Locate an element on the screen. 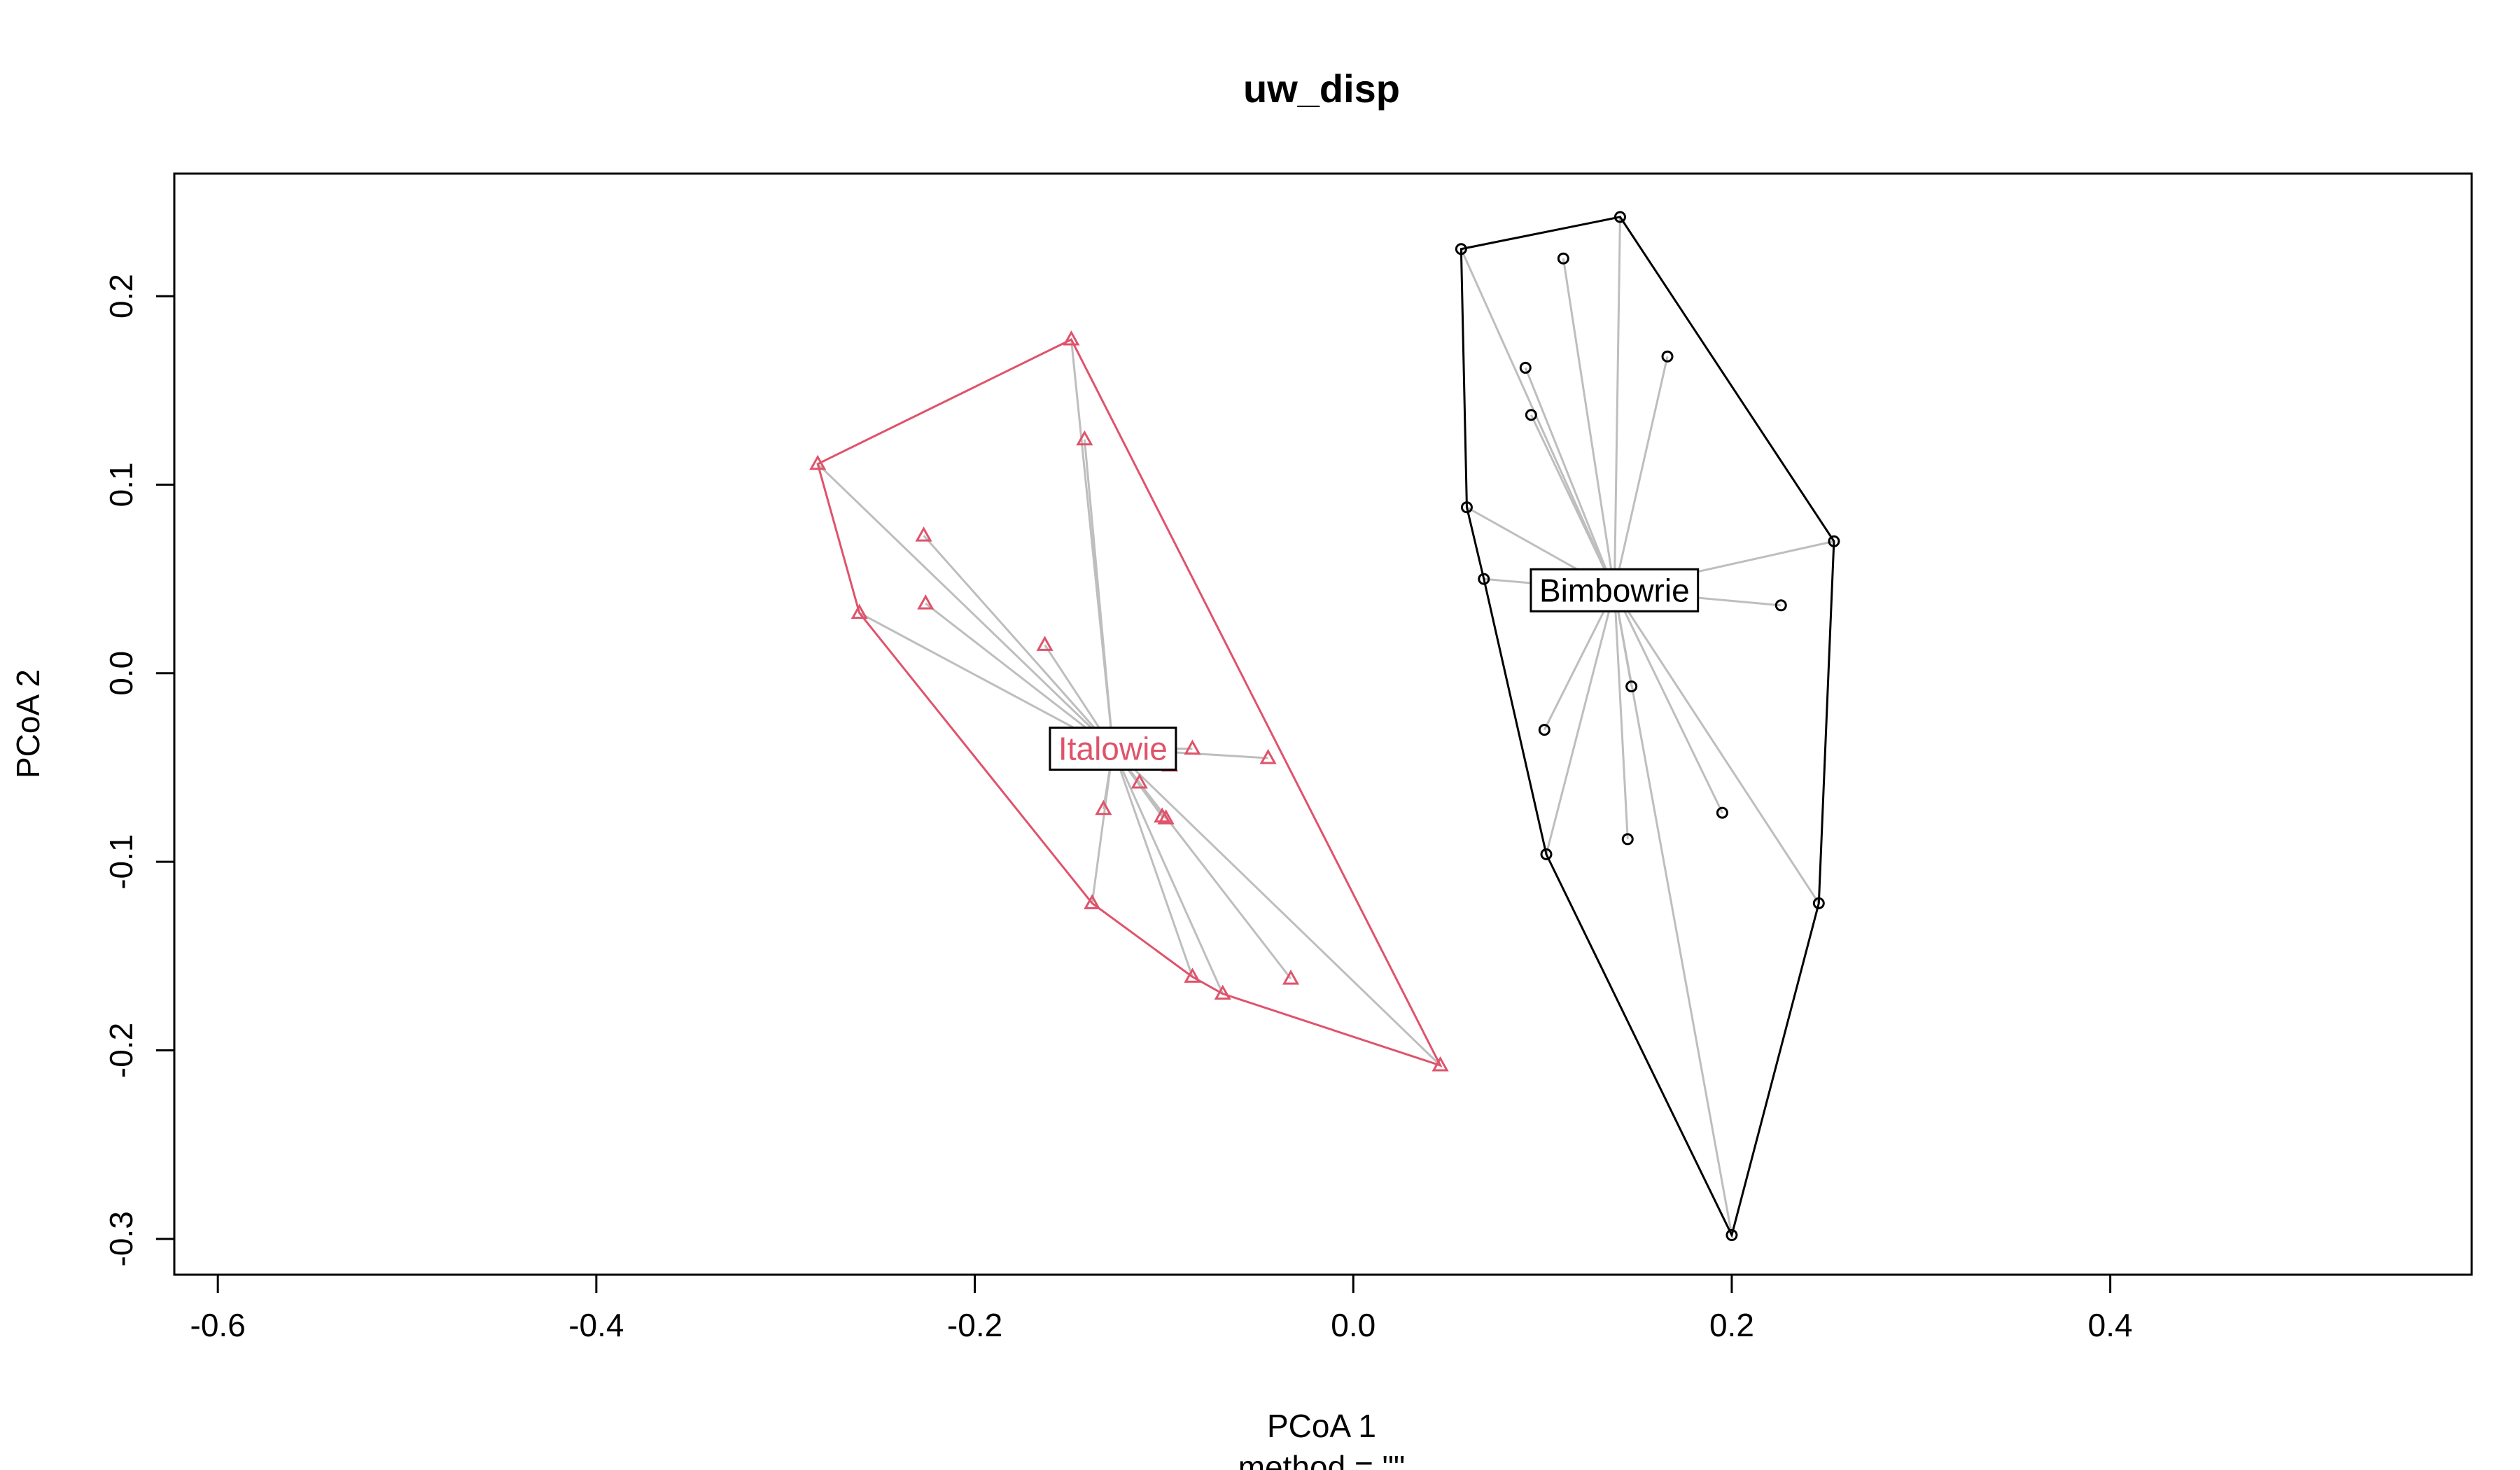 This screenshot has height=1470, width=2520. y-tick-label: -0.2 is located at coordinates (121, 1050).